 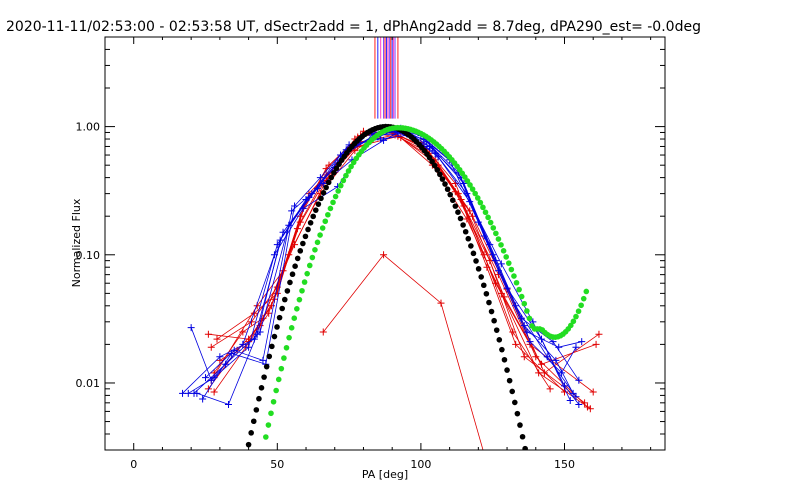 I want to click on y-tick-label: 0.01, so click(x=88, y=383).